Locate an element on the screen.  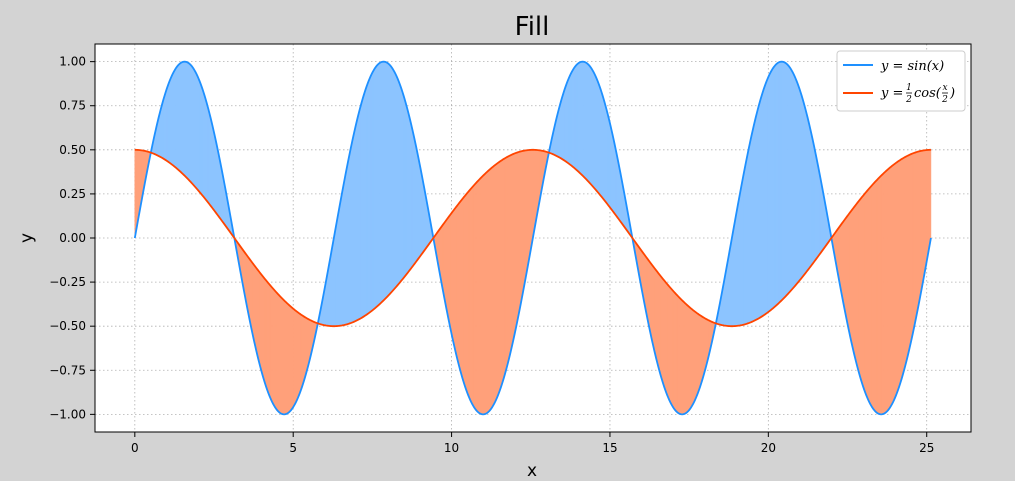
y-tick-label: 0.75 is located at coordinates (72, 106).